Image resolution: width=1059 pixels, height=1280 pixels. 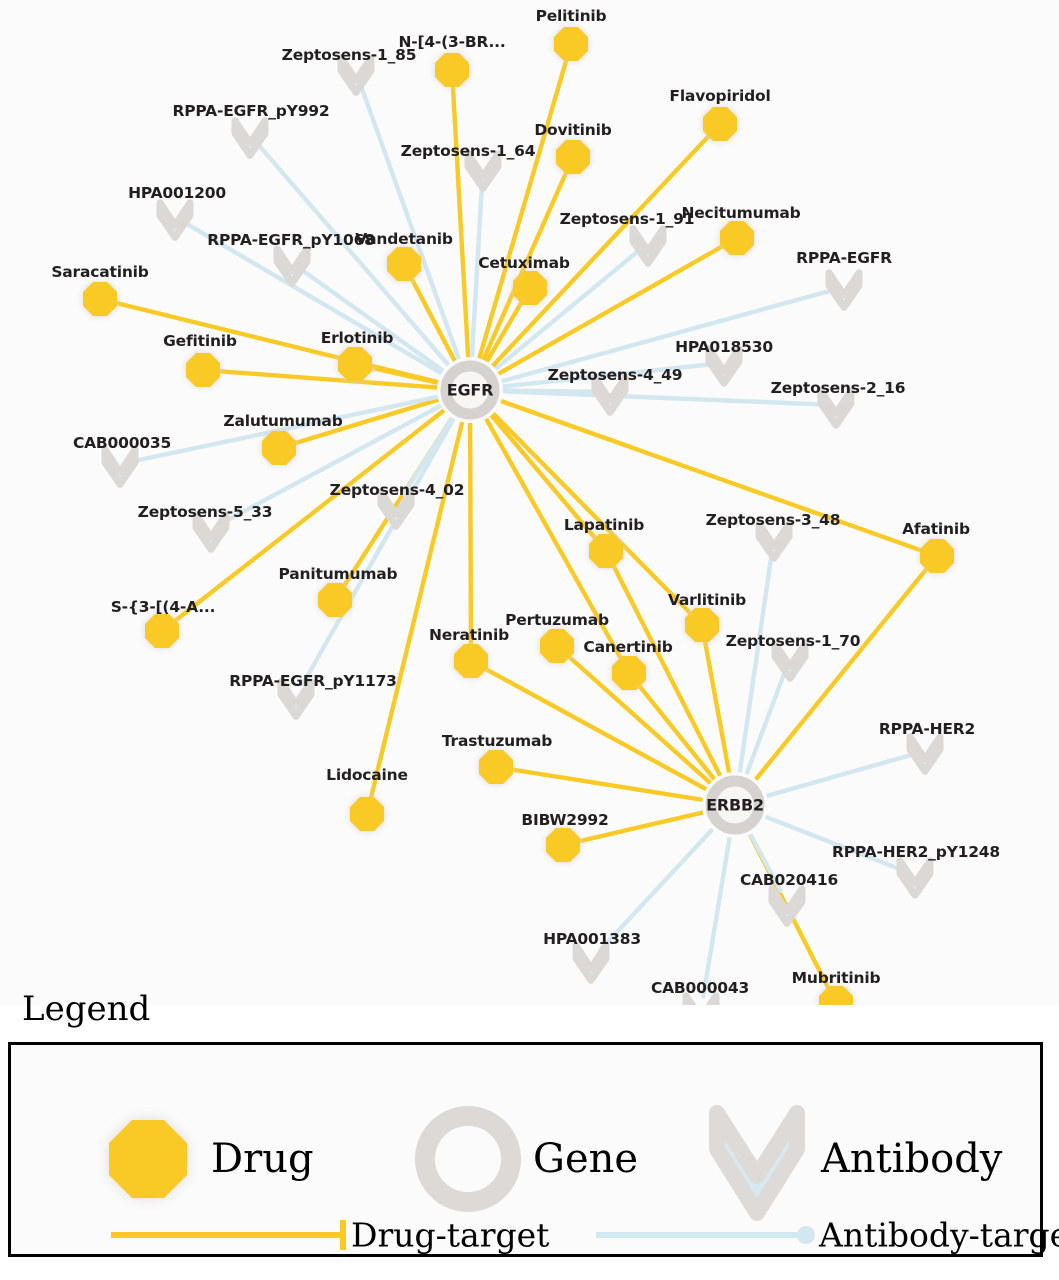 I want to click on antibody-label: Zeptosens-5_33, so click(x=205, y=512).